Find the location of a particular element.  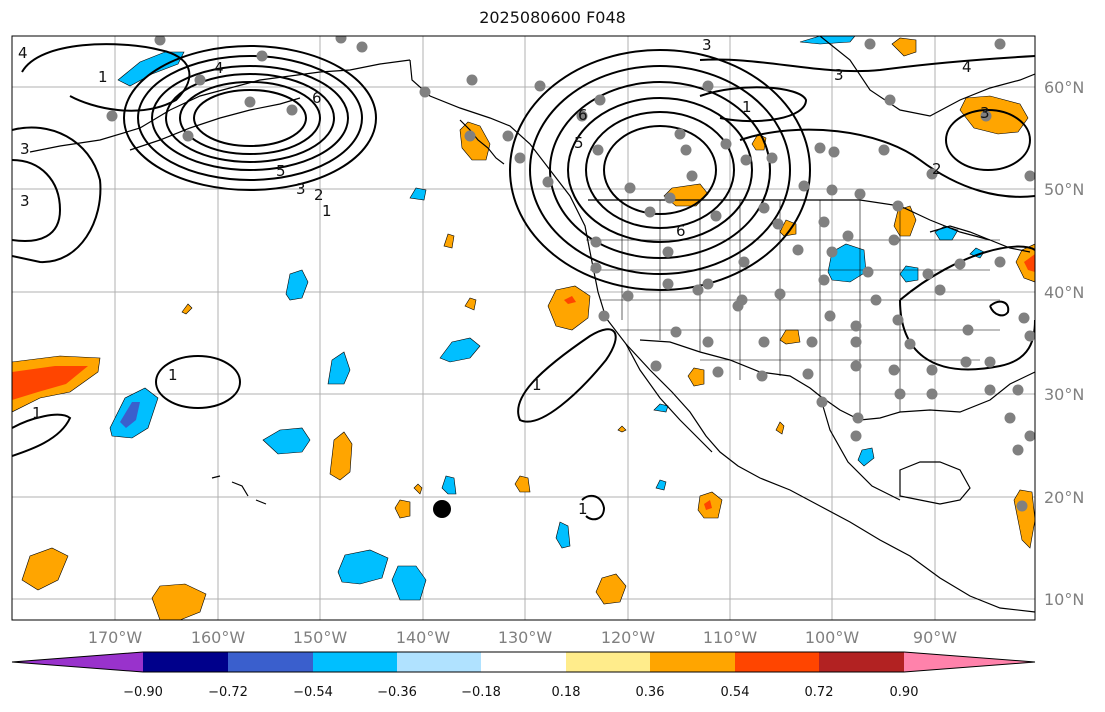

state-borders is located at coordinates (793, 310).